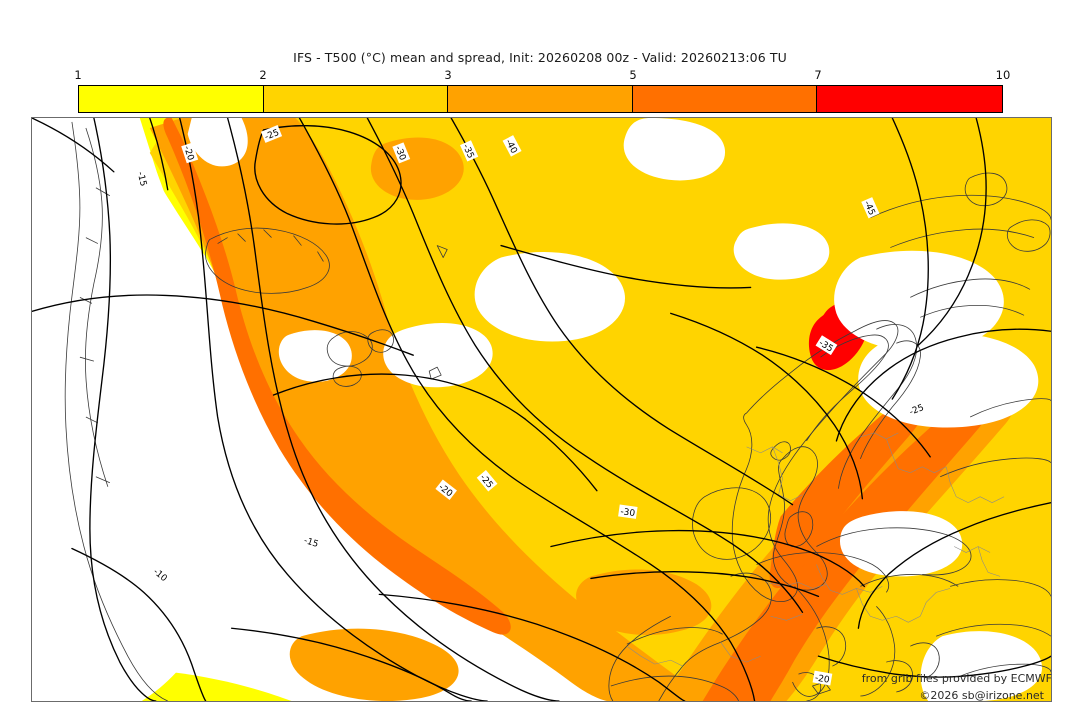 The image size is (1080, 718). What do you see at coordinates (542, 76) in the screenshot?
I see `colorbar-tick-labels: 1 2 3 5 7 10` at bounding box center [542, 76].